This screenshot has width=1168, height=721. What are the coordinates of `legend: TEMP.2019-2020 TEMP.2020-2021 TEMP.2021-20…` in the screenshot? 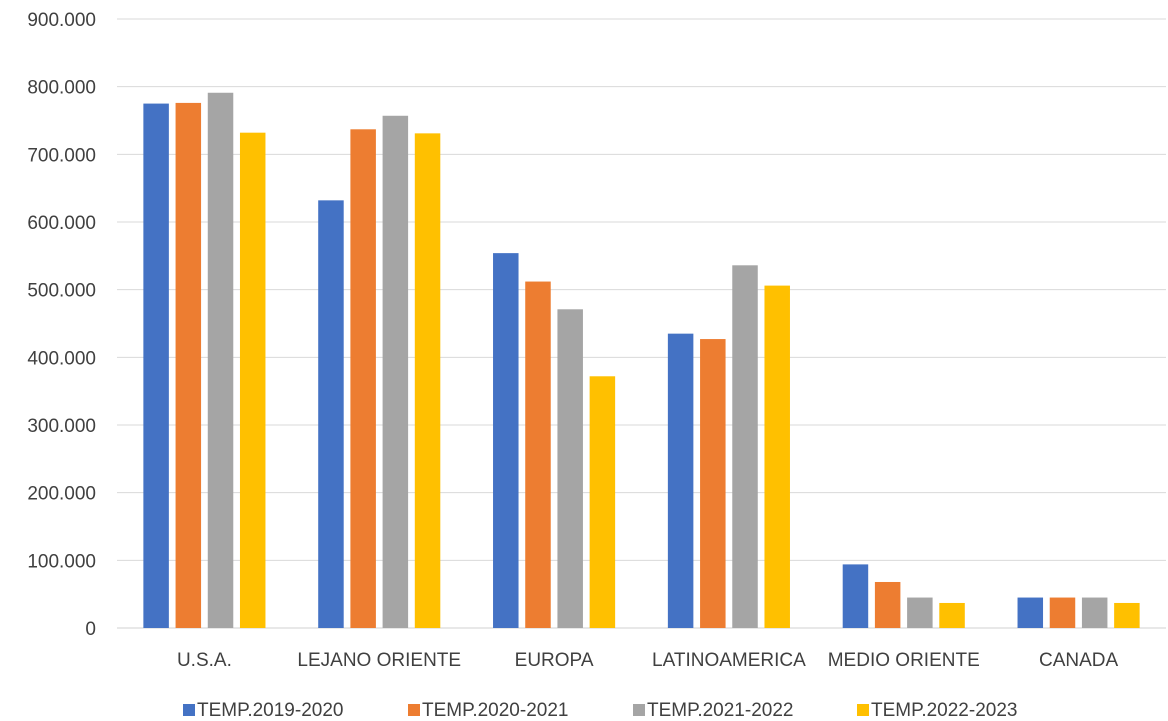 It's located at (600, 710).